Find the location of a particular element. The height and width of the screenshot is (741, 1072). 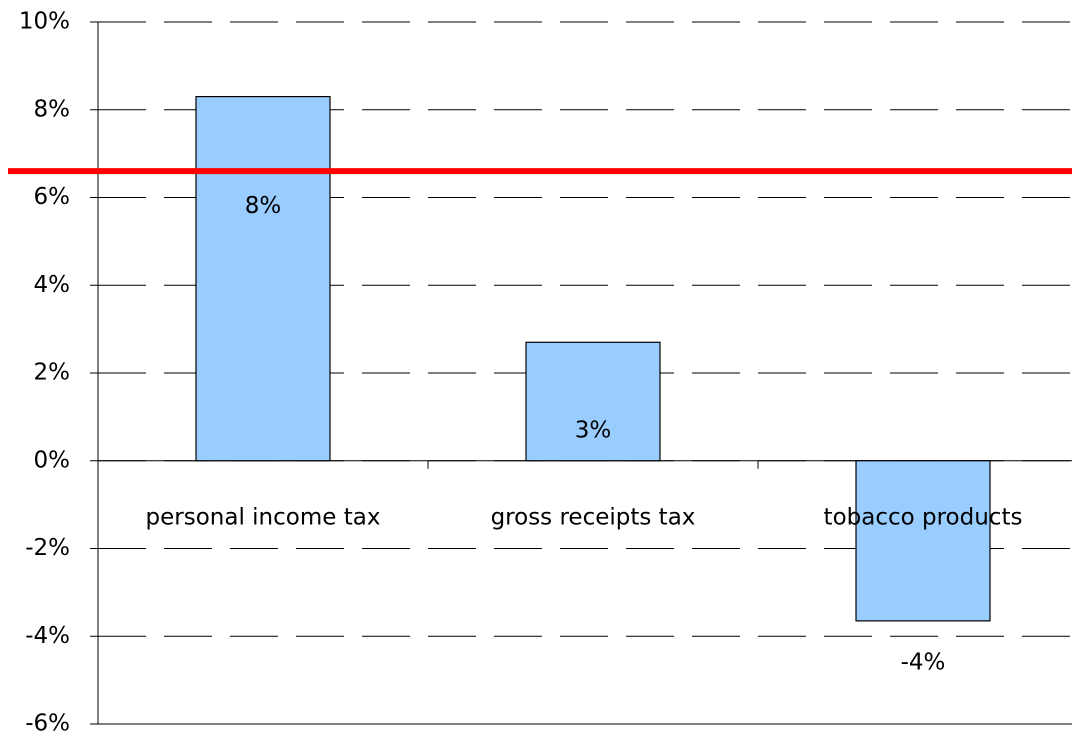

data-label: 3% is located at coordinates (593, 431).